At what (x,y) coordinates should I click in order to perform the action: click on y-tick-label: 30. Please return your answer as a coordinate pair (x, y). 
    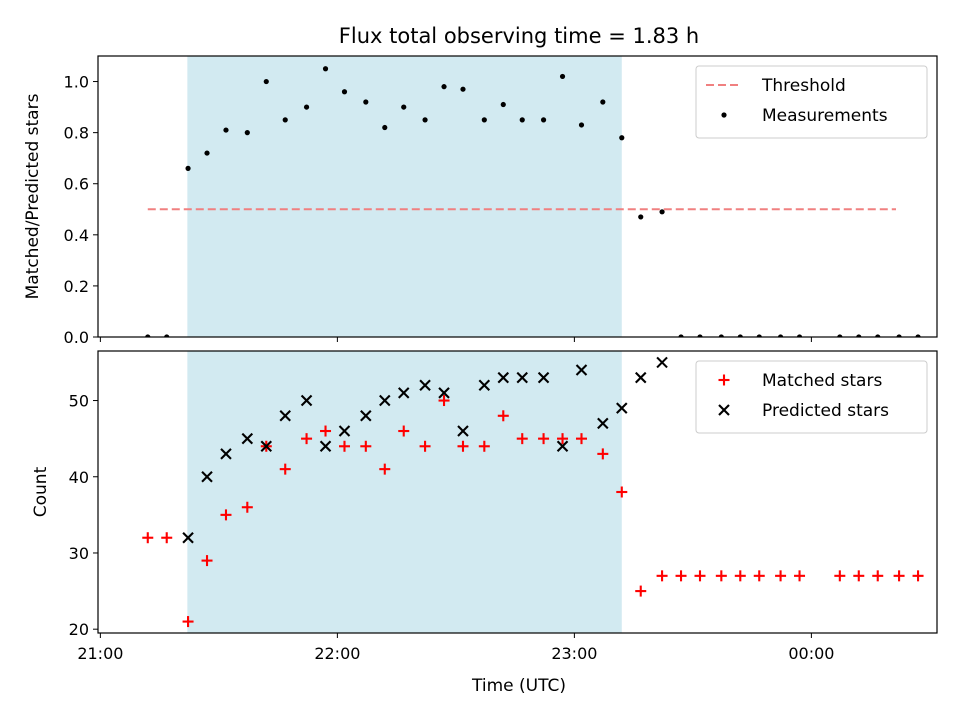
    Looking at the image, I should click on (79, 553).